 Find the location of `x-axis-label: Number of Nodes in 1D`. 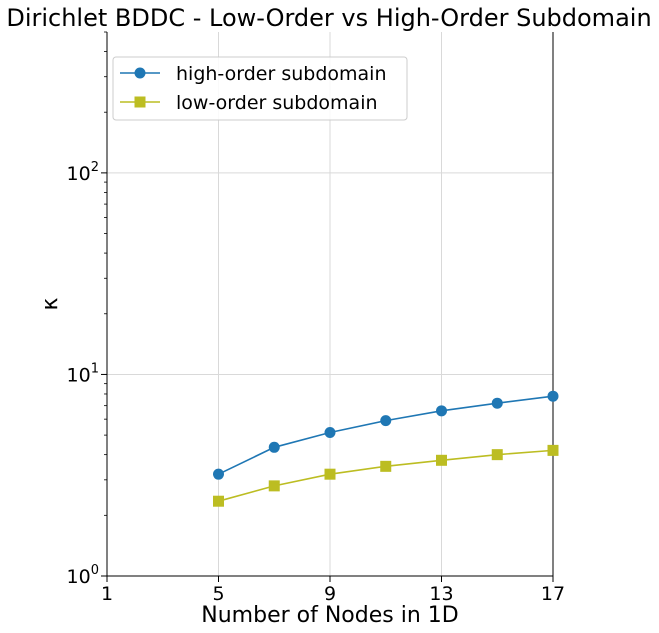

x-axis-label: Number of Nodes in 1D is located at coordinates (329, 615).